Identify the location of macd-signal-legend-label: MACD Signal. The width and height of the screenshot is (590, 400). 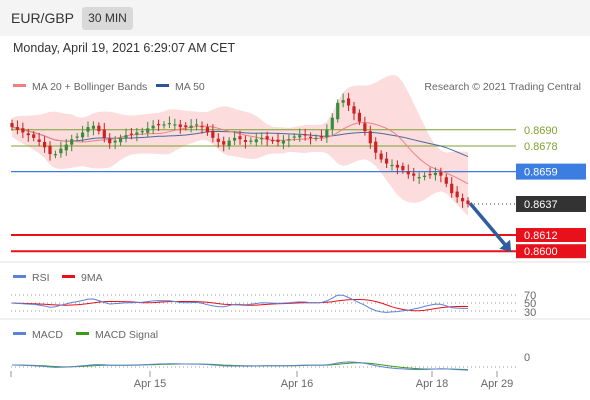
(126, 335).